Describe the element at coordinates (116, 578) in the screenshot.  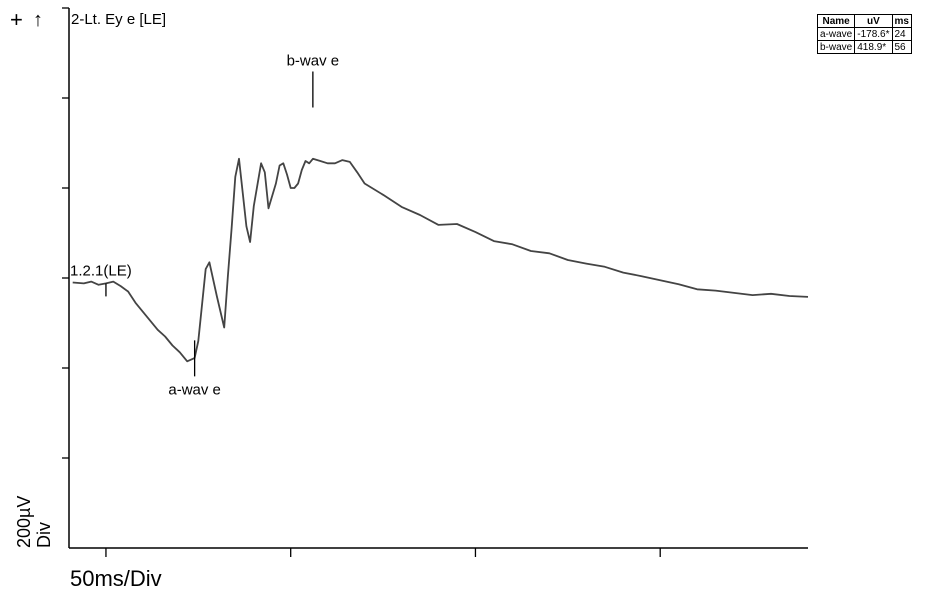
I see `x-axis-label: 50ms/Div` at that location.